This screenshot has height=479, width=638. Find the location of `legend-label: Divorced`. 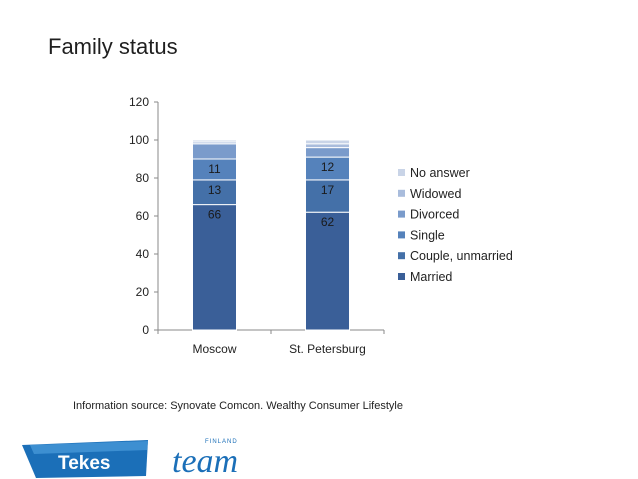

legend-label: Divorced is located at coordinates (434, 215).